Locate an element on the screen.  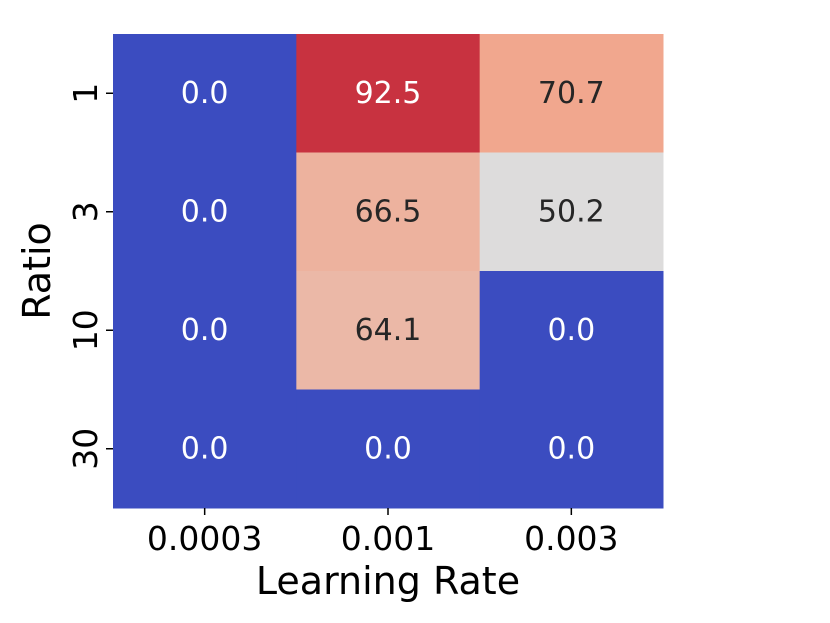
cell-value-label-r2-c2: 0.0 is located at coordinates (571, 330).